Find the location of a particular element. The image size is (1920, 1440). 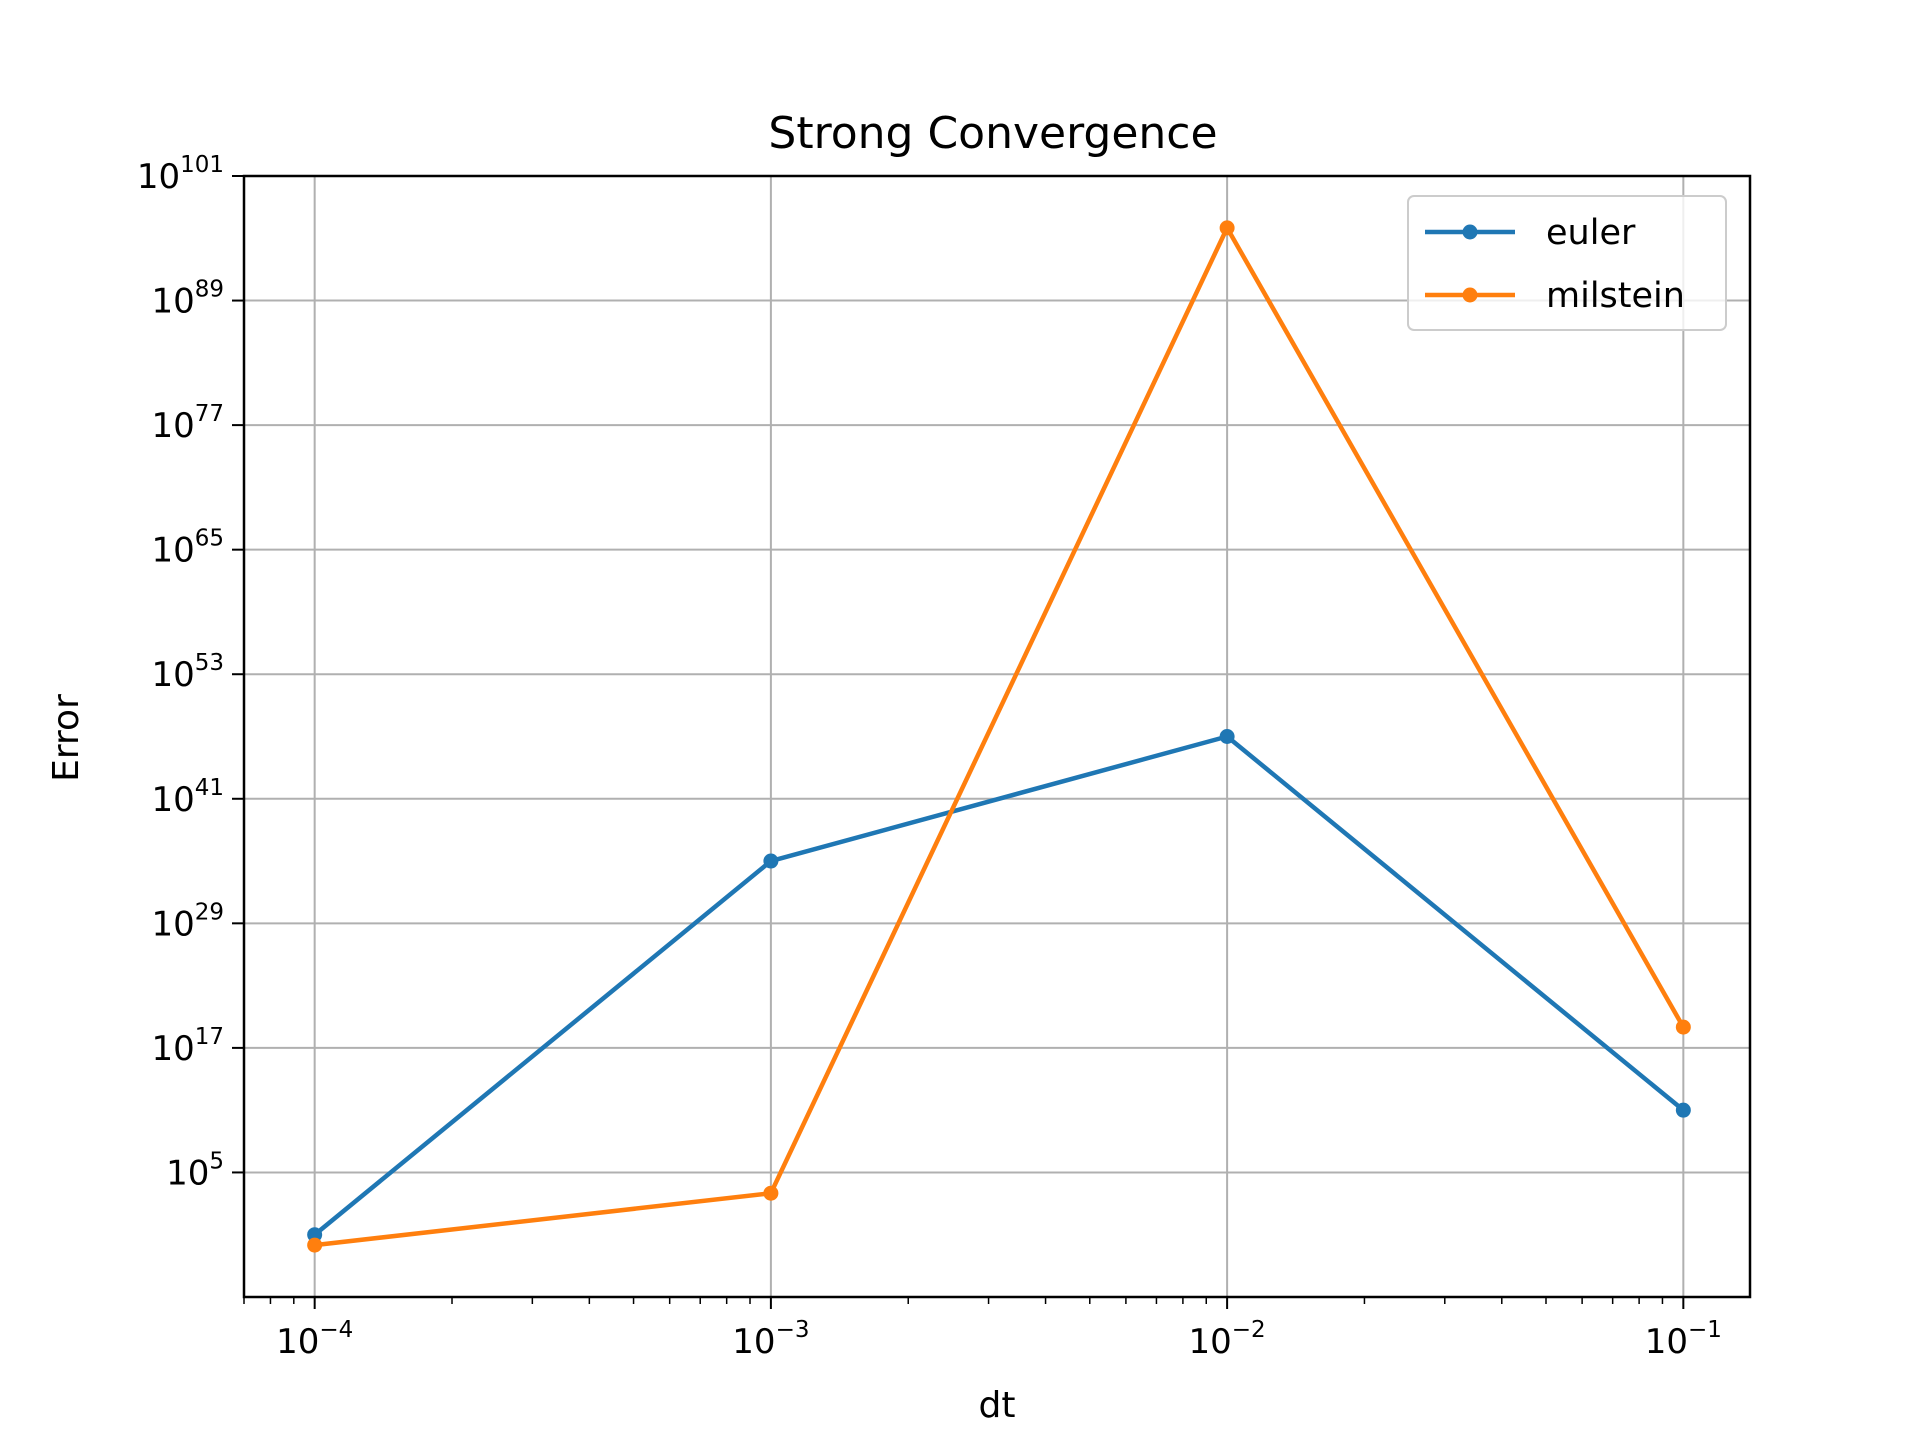

x-tick-label: 10⁻⁴ is located at coordinates (314, 1339).